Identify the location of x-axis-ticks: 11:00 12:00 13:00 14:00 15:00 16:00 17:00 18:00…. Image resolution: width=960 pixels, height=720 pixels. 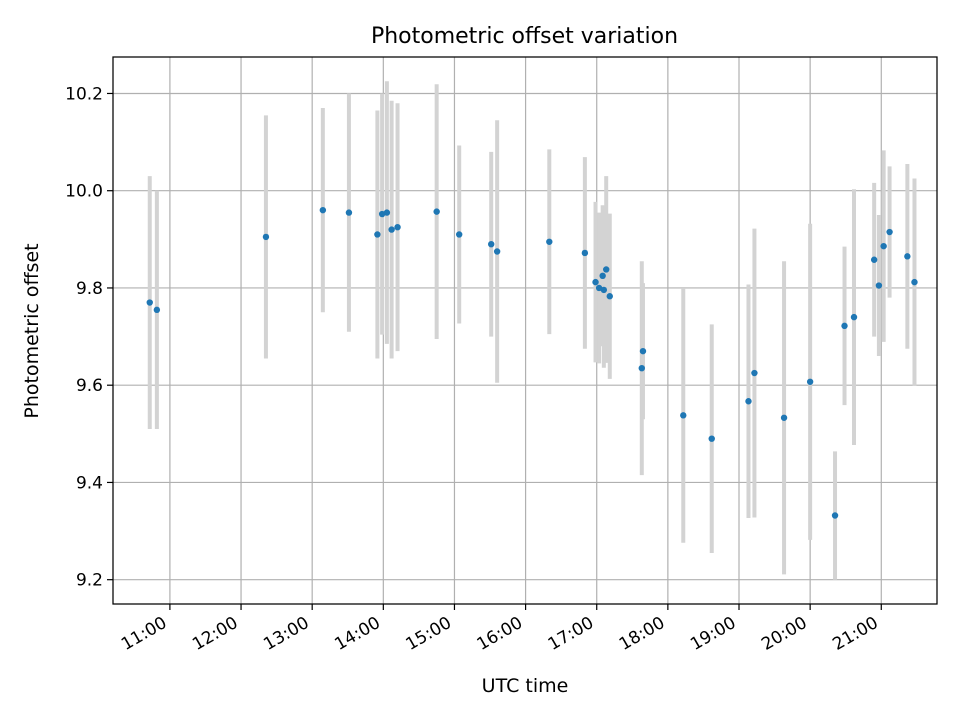
(500, 629).